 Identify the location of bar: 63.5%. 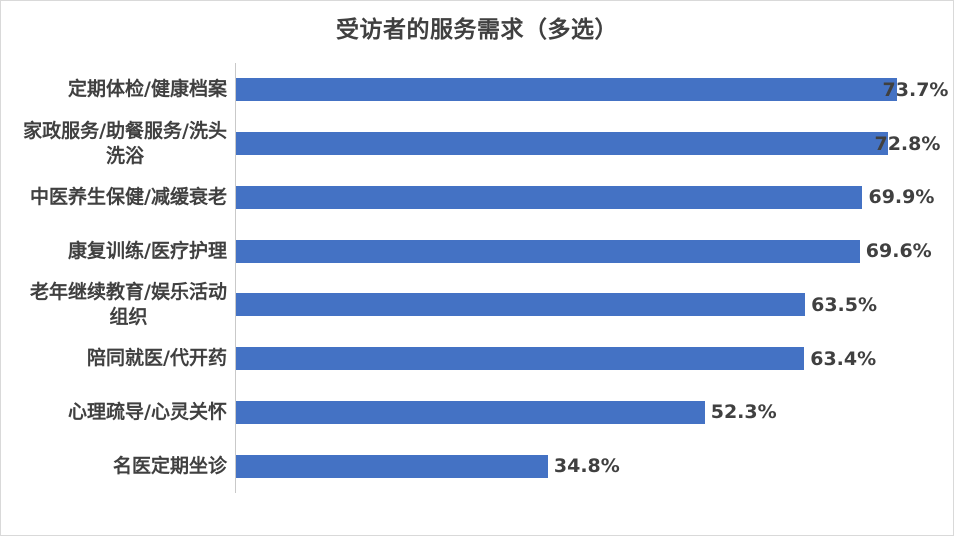
(556, 305).